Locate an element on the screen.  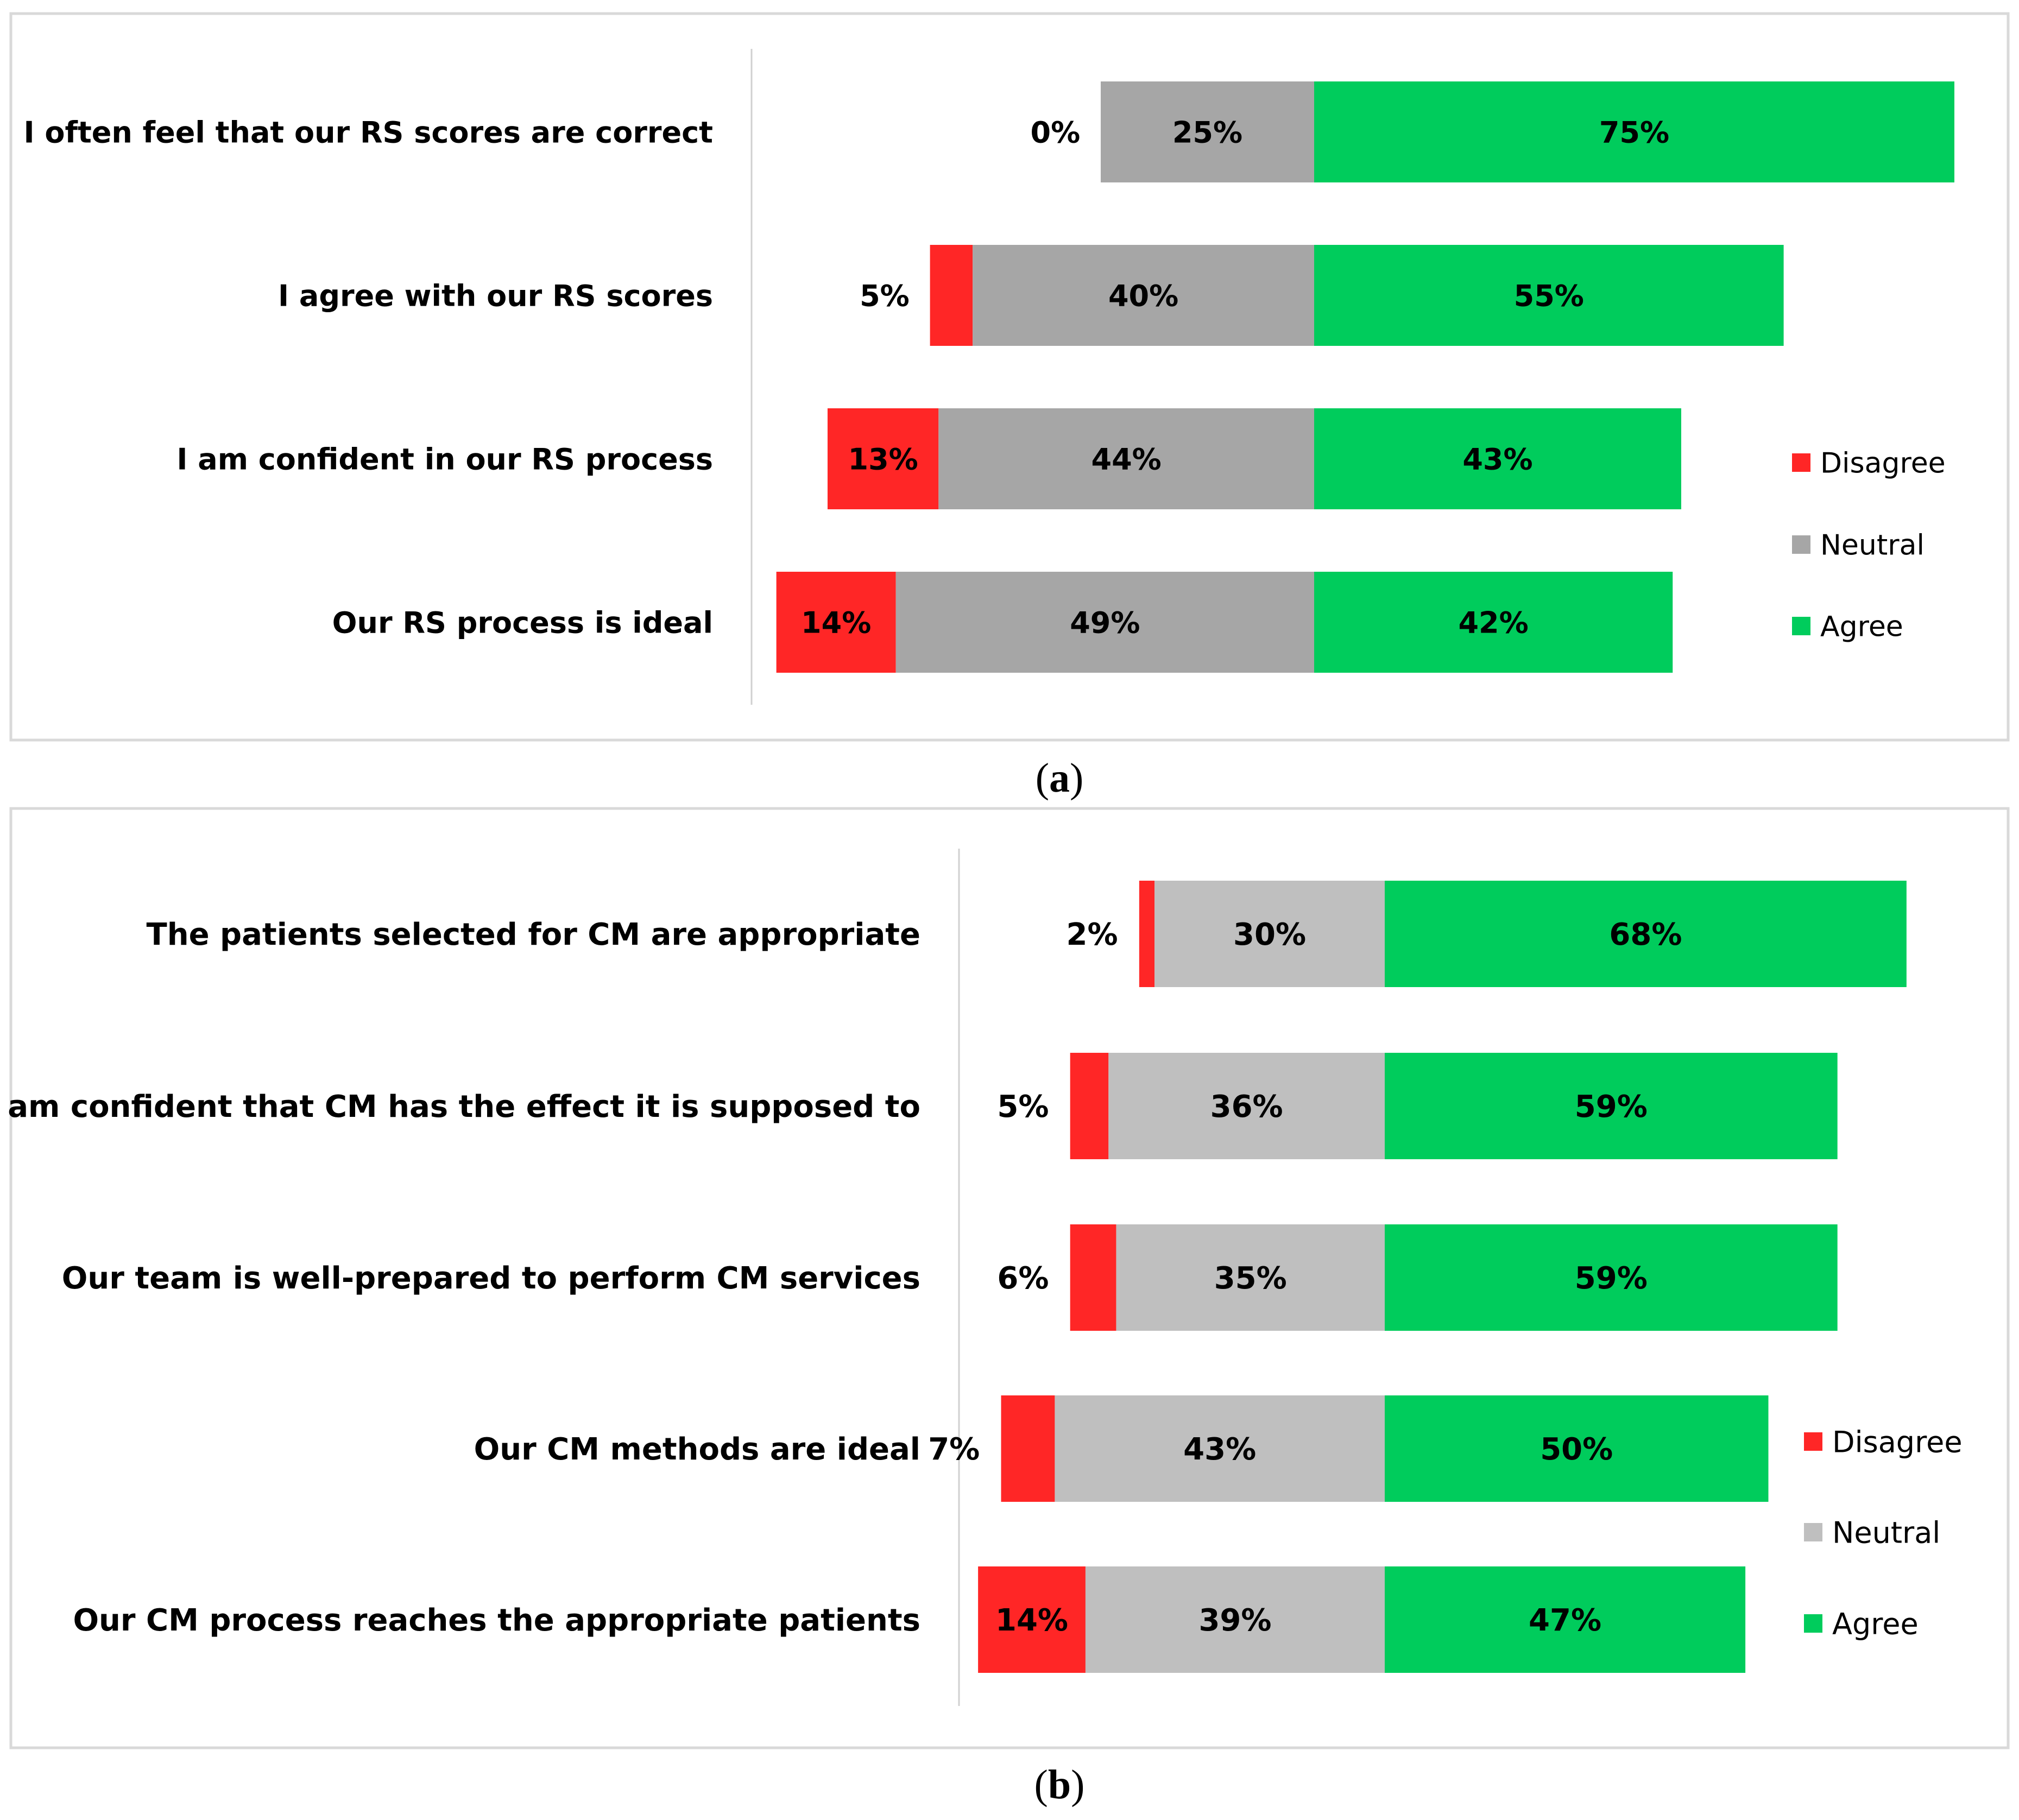
caption-b: (b) is located at coordinates (1059, 1785).